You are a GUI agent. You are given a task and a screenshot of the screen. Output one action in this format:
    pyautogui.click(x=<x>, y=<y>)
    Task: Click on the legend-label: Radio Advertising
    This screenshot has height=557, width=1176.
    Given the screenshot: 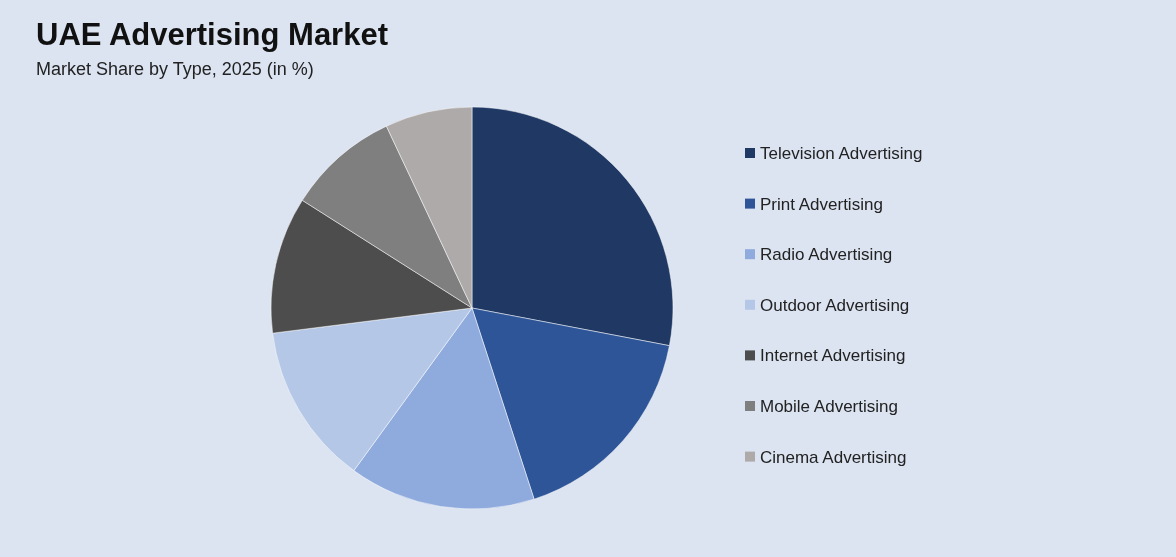 What is the action you would take?
    pyautogui.click(x=826, y=255)
    